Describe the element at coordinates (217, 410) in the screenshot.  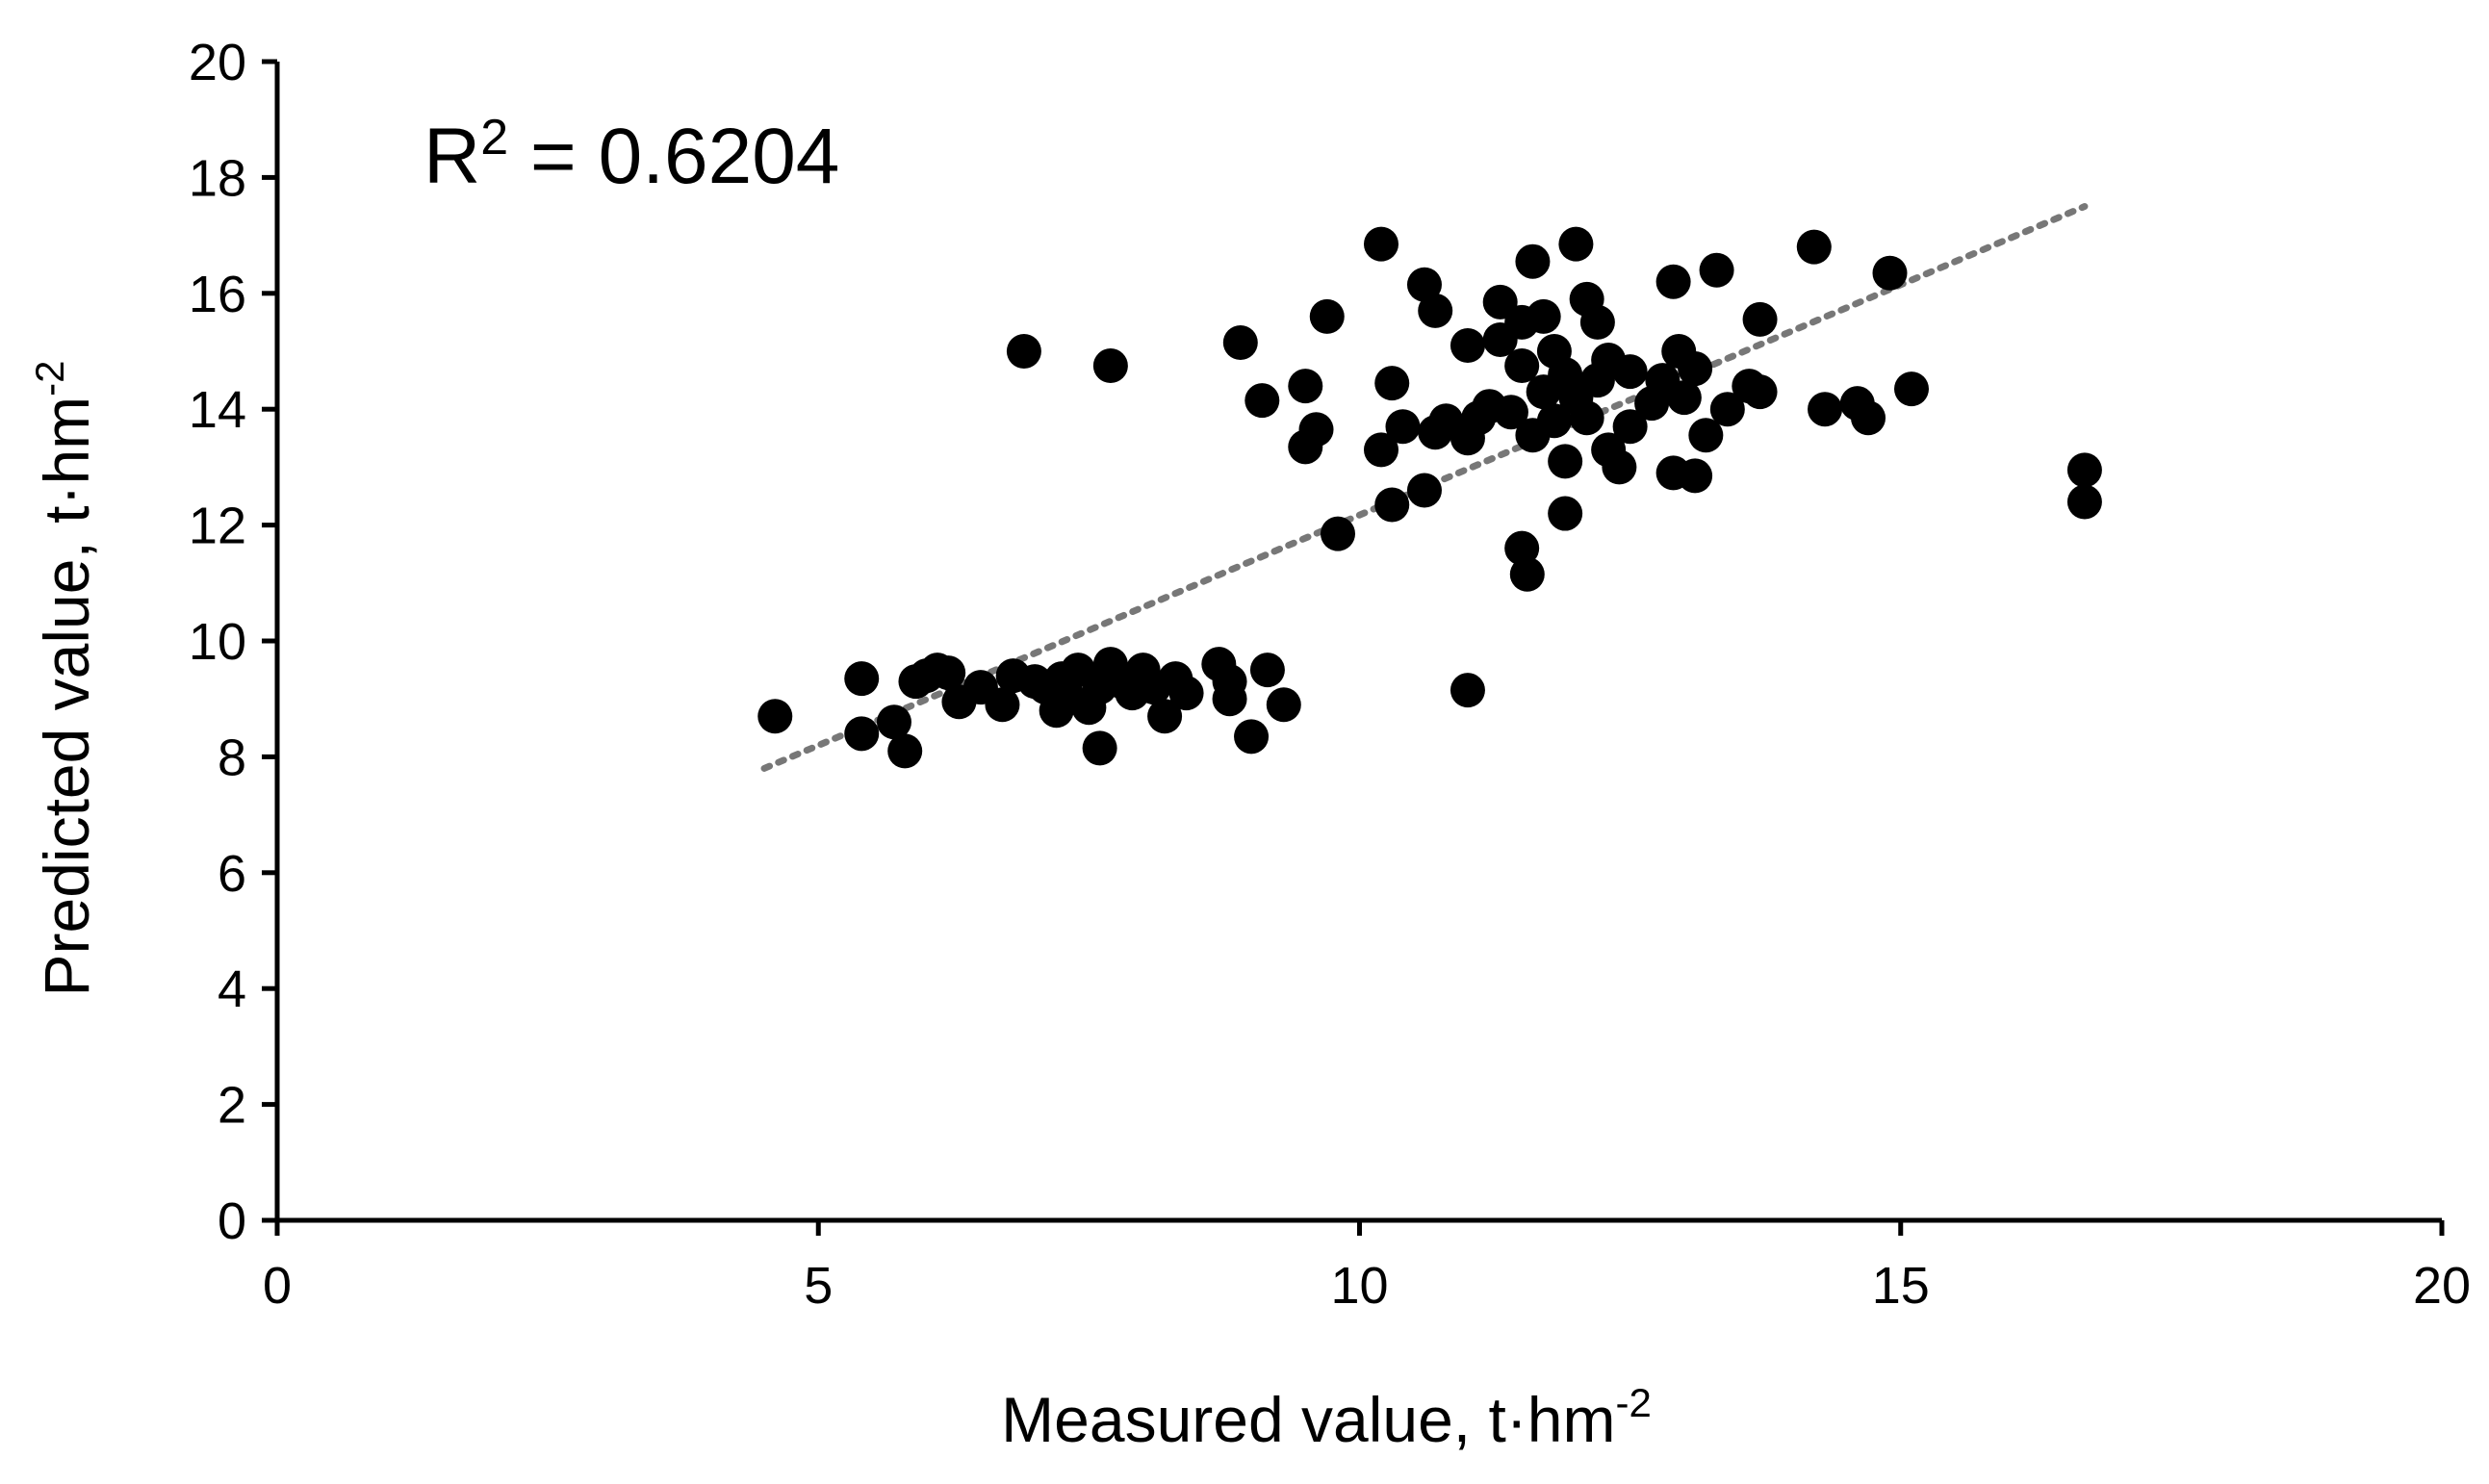
I see `y-tick-label: 14` at that location.